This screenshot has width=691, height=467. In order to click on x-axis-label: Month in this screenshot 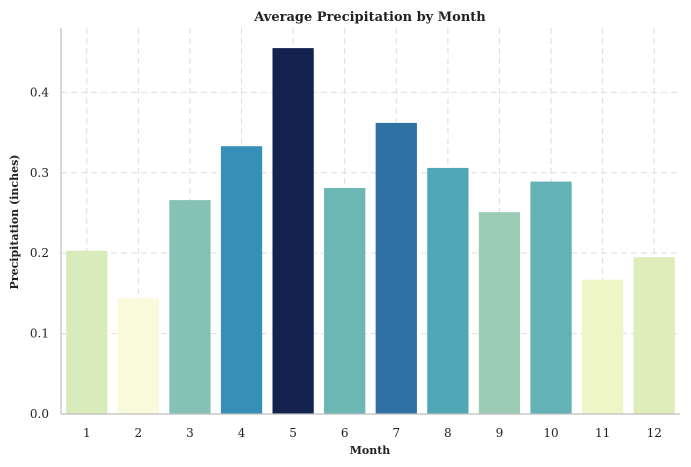, I will do `click(370, 450)`.